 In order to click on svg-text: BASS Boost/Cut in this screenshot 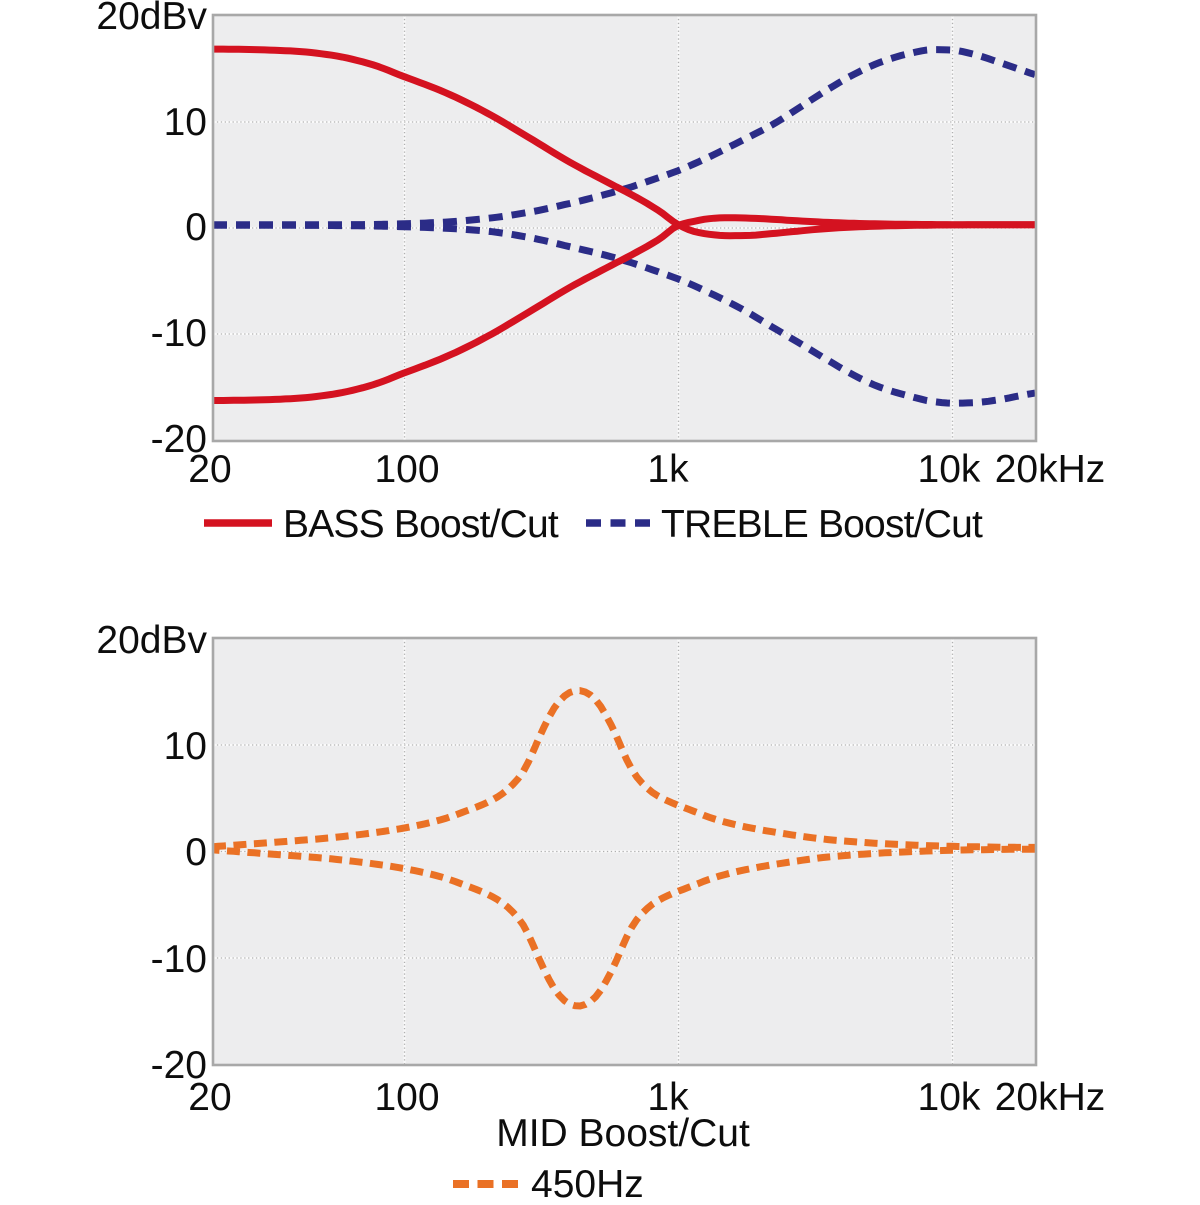, I will do `click(421, 524)`.